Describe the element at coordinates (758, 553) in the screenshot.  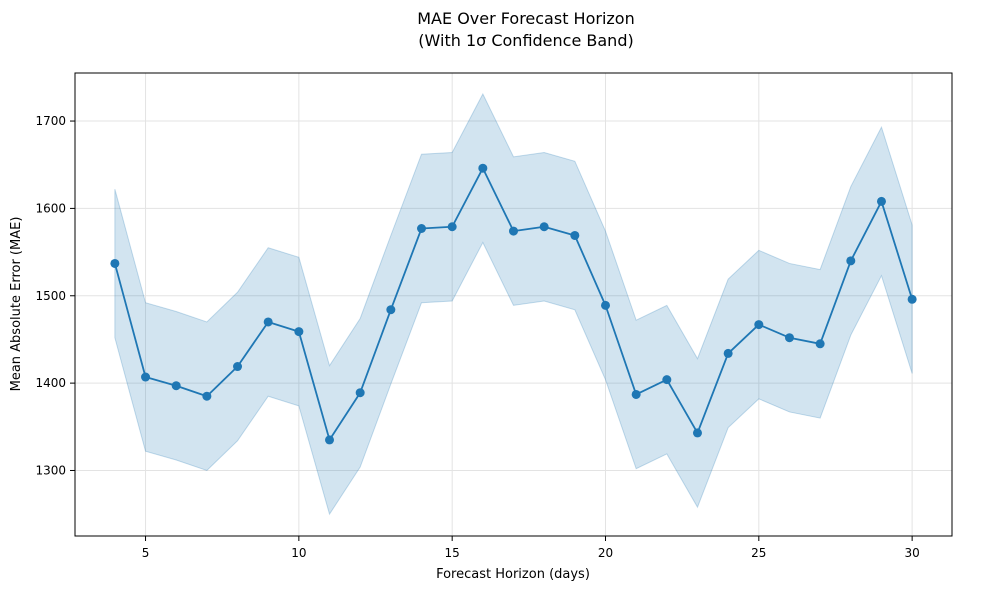
I see `x-tick-label-4: 25` at that location.